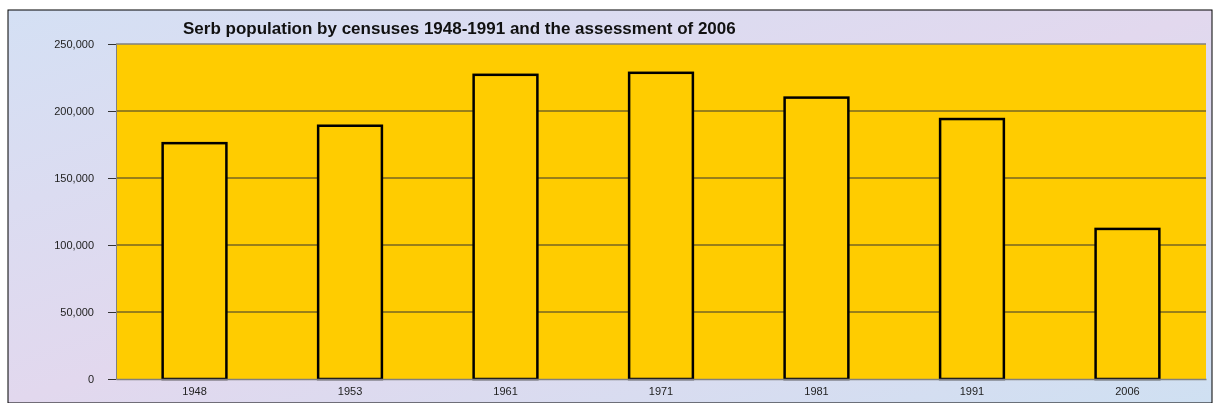 The width and height of the screenshot is (1214, 403). Describe the element at coordinates (77, 312) in the screenshot. I see `y-tick-label: 50,000` at that location.